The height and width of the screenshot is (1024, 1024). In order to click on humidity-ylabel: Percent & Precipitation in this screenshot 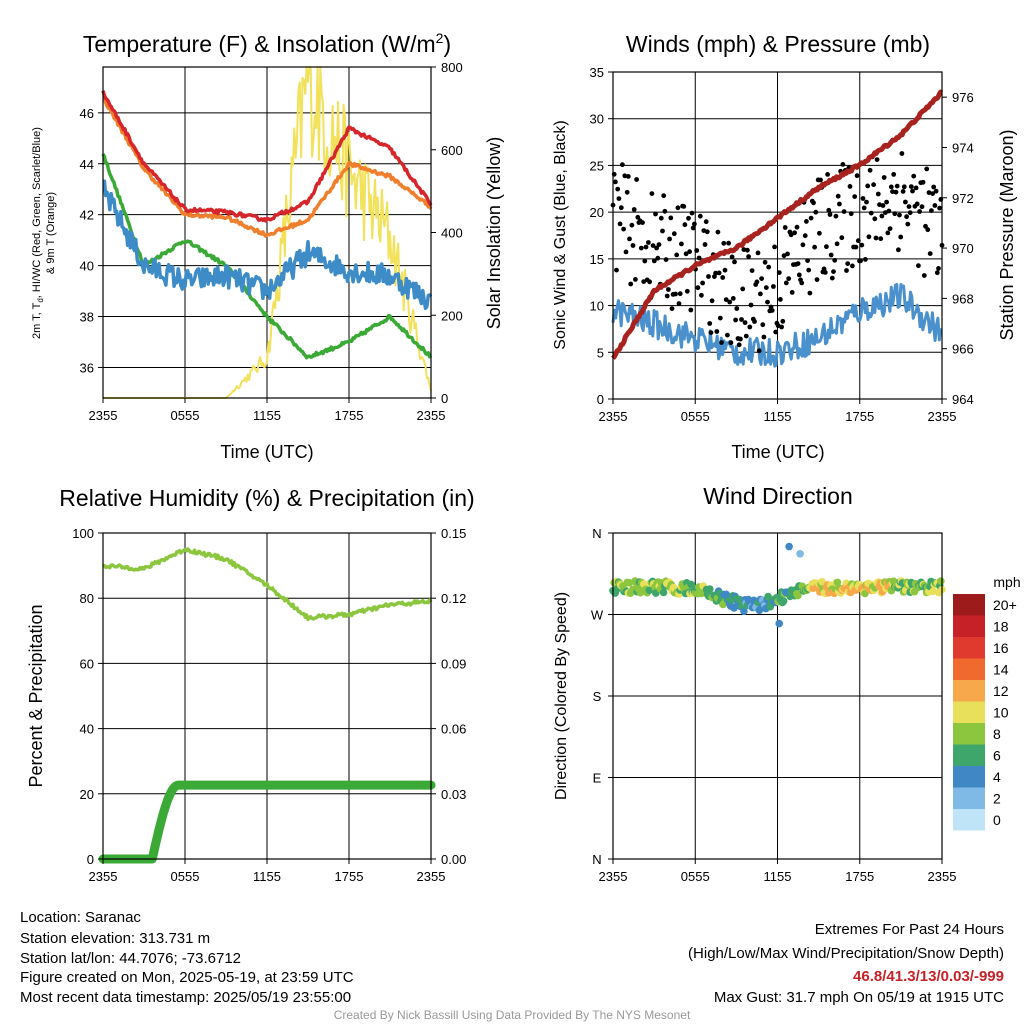, I will do `click(36, 695)`.